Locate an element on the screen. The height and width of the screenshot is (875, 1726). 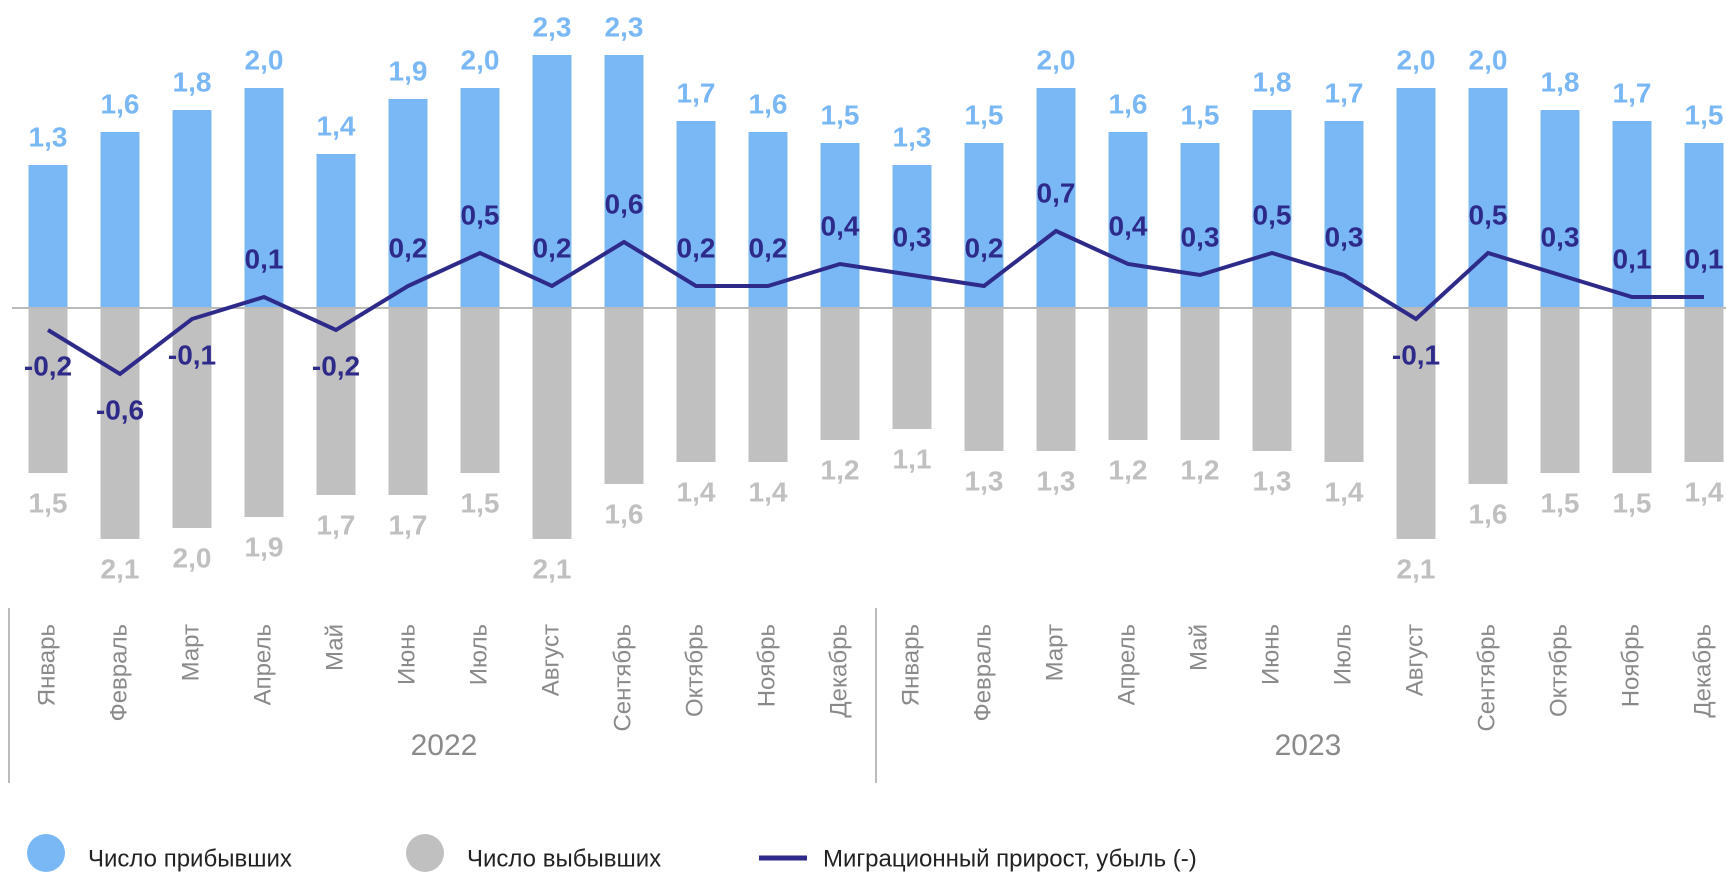
value-label: 2,3 is located at coordinates (624, 26).